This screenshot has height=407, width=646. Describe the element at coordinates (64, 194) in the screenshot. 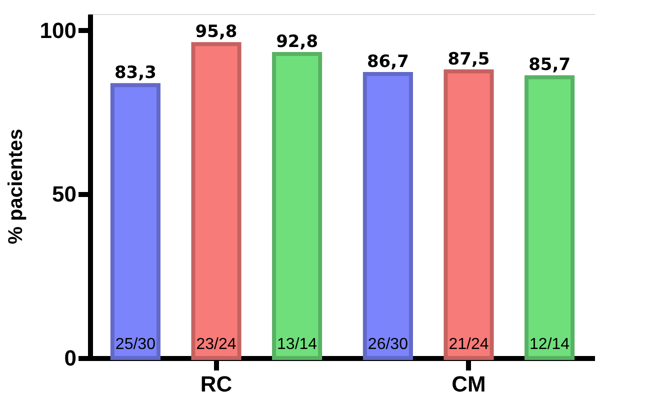

I see `y-tick-label: 50` at that location.